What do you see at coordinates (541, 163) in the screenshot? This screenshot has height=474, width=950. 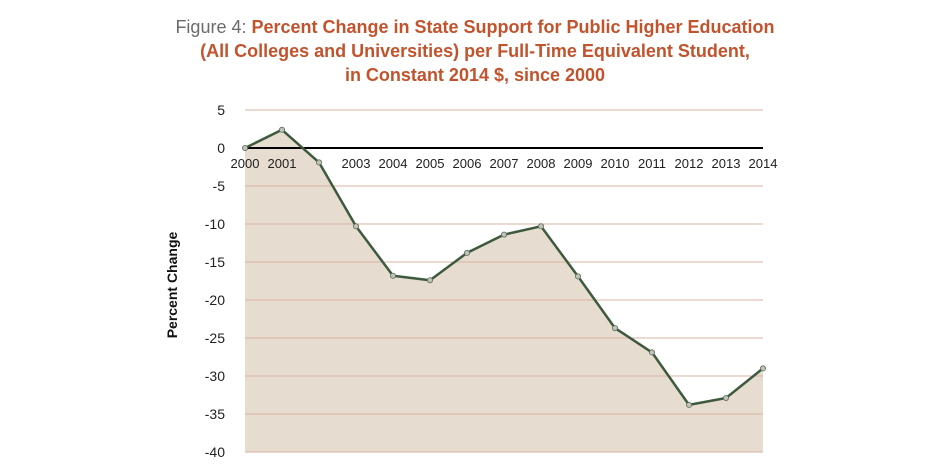 I see `x-tick-label: 2008` at bounding box center [541, 163].